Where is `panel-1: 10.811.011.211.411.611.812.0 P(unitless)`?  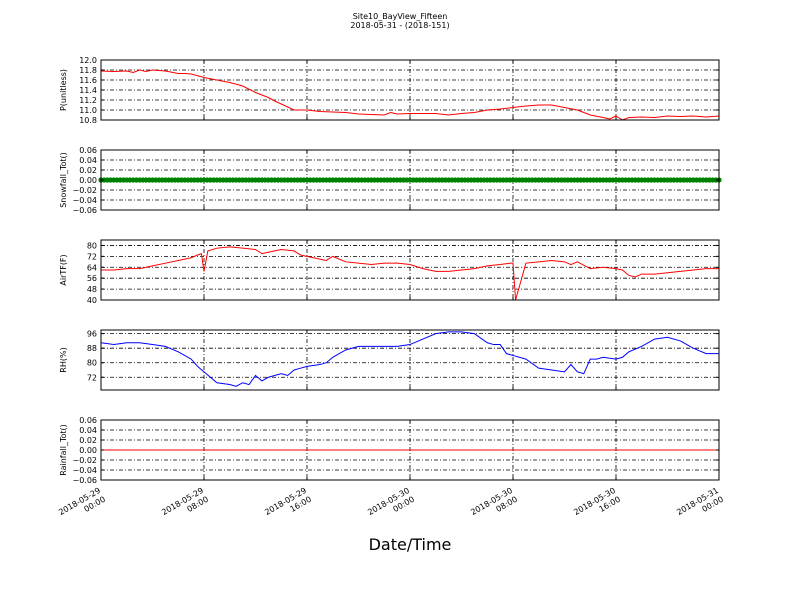
panel-1: 10.811.011.211.411.611.812.0 P(unitless) is located at coordinates (389, 90).